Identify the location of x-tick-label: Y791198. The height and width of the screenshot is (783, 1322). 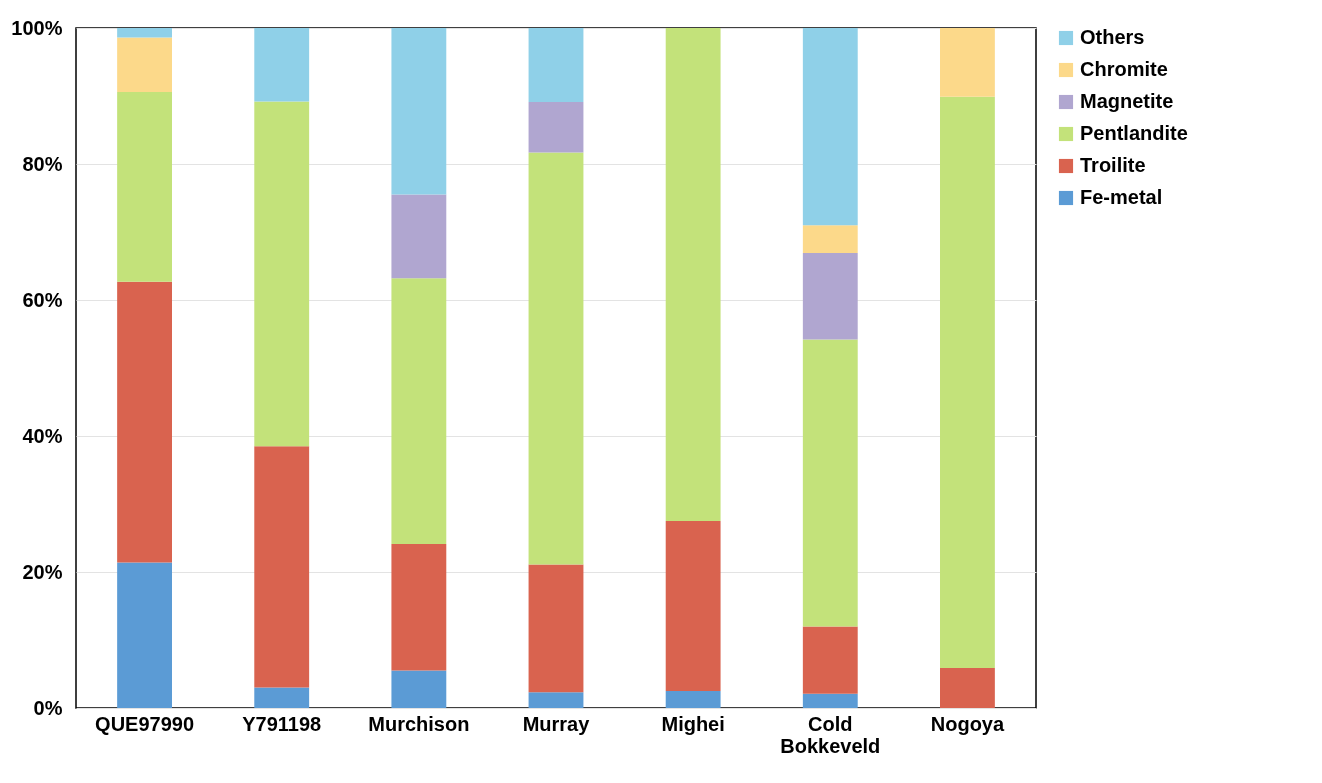
(282, 723).